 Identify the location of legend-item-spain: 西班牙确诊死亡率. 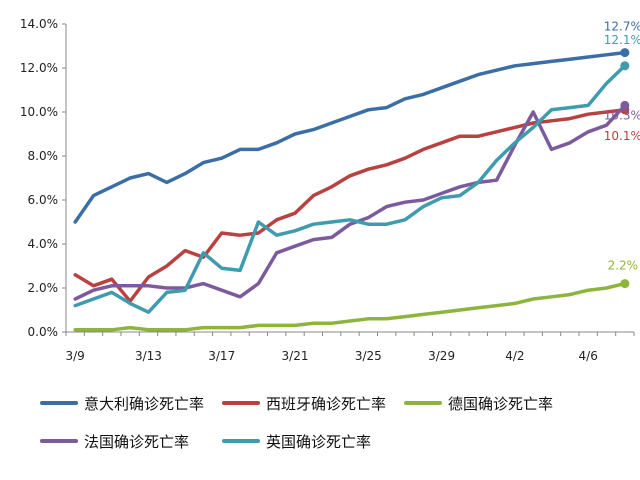
(313, 403).